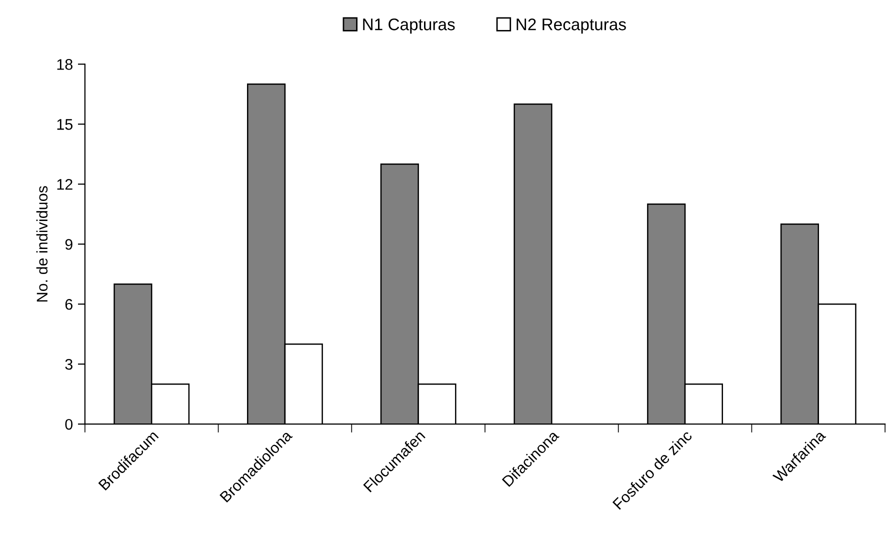 The width and height of the screenshot is (894, 558). Describe the element at coordinates (68, 304) in the screenshot. I see `y-tick-label: 6` at that location.